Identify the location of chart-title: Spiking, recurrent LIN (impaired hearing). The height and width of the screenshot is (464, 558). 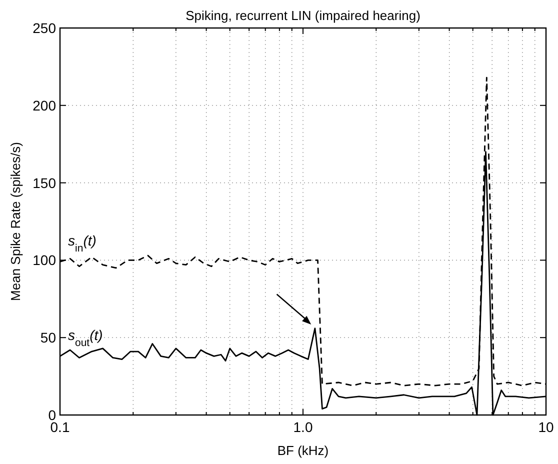
(303, 15).